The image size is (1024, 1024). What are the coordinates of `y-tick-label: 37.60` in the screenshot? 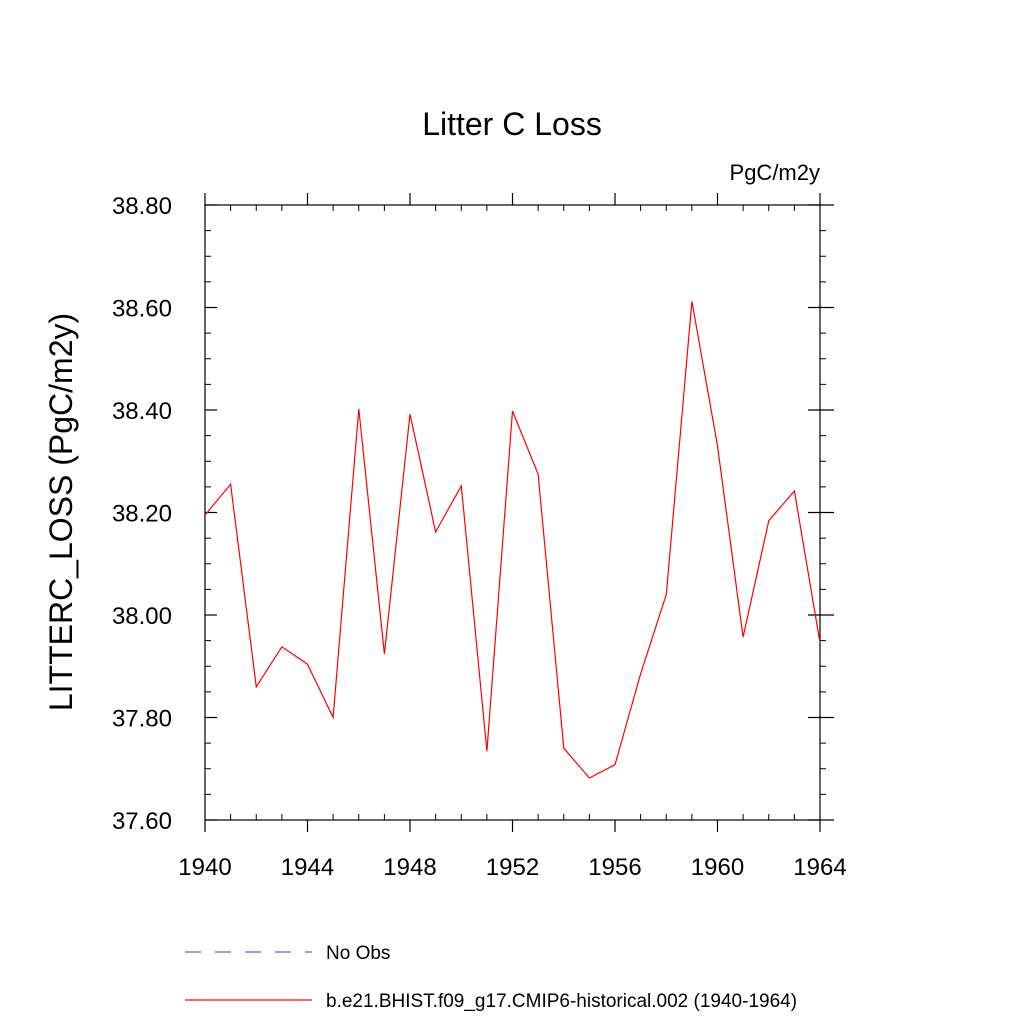 It's located at (142, 821).